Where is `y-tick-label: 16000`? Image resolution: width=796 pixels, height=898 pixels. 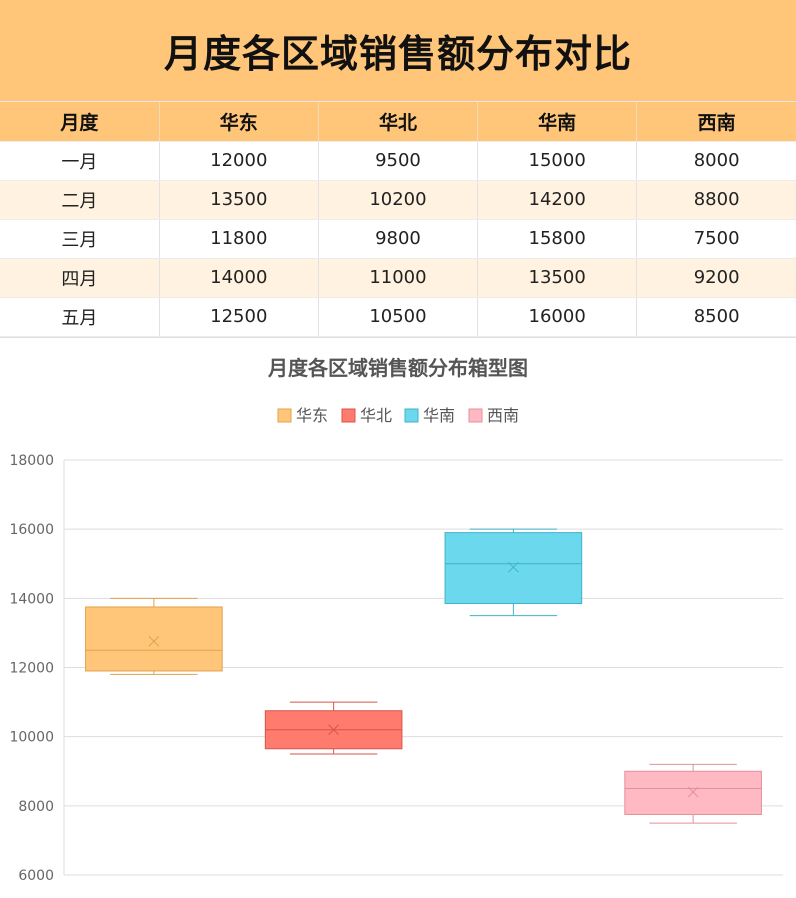 y-tick-label: 16000 is located at coordinates (31, 530).